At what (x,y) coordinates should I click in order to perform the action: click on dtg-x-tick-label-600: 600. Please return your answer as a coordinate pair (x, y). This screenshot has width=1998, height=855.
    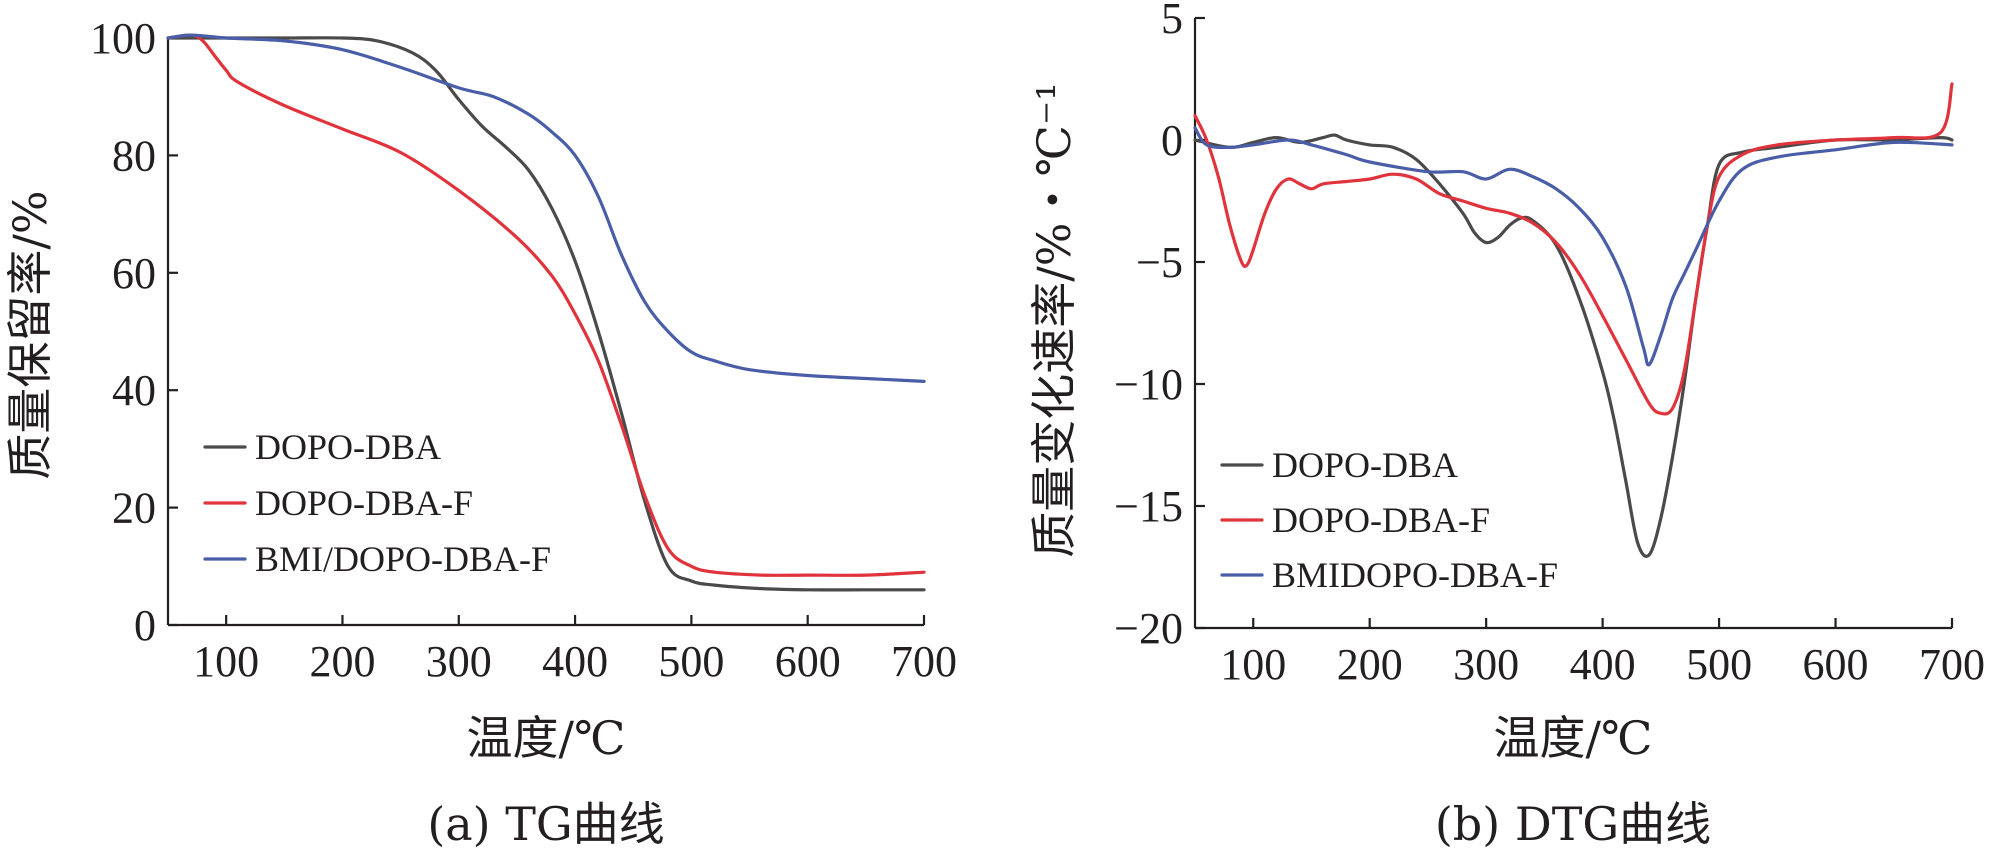
    Looking at the image, I should click on (1836, 664).